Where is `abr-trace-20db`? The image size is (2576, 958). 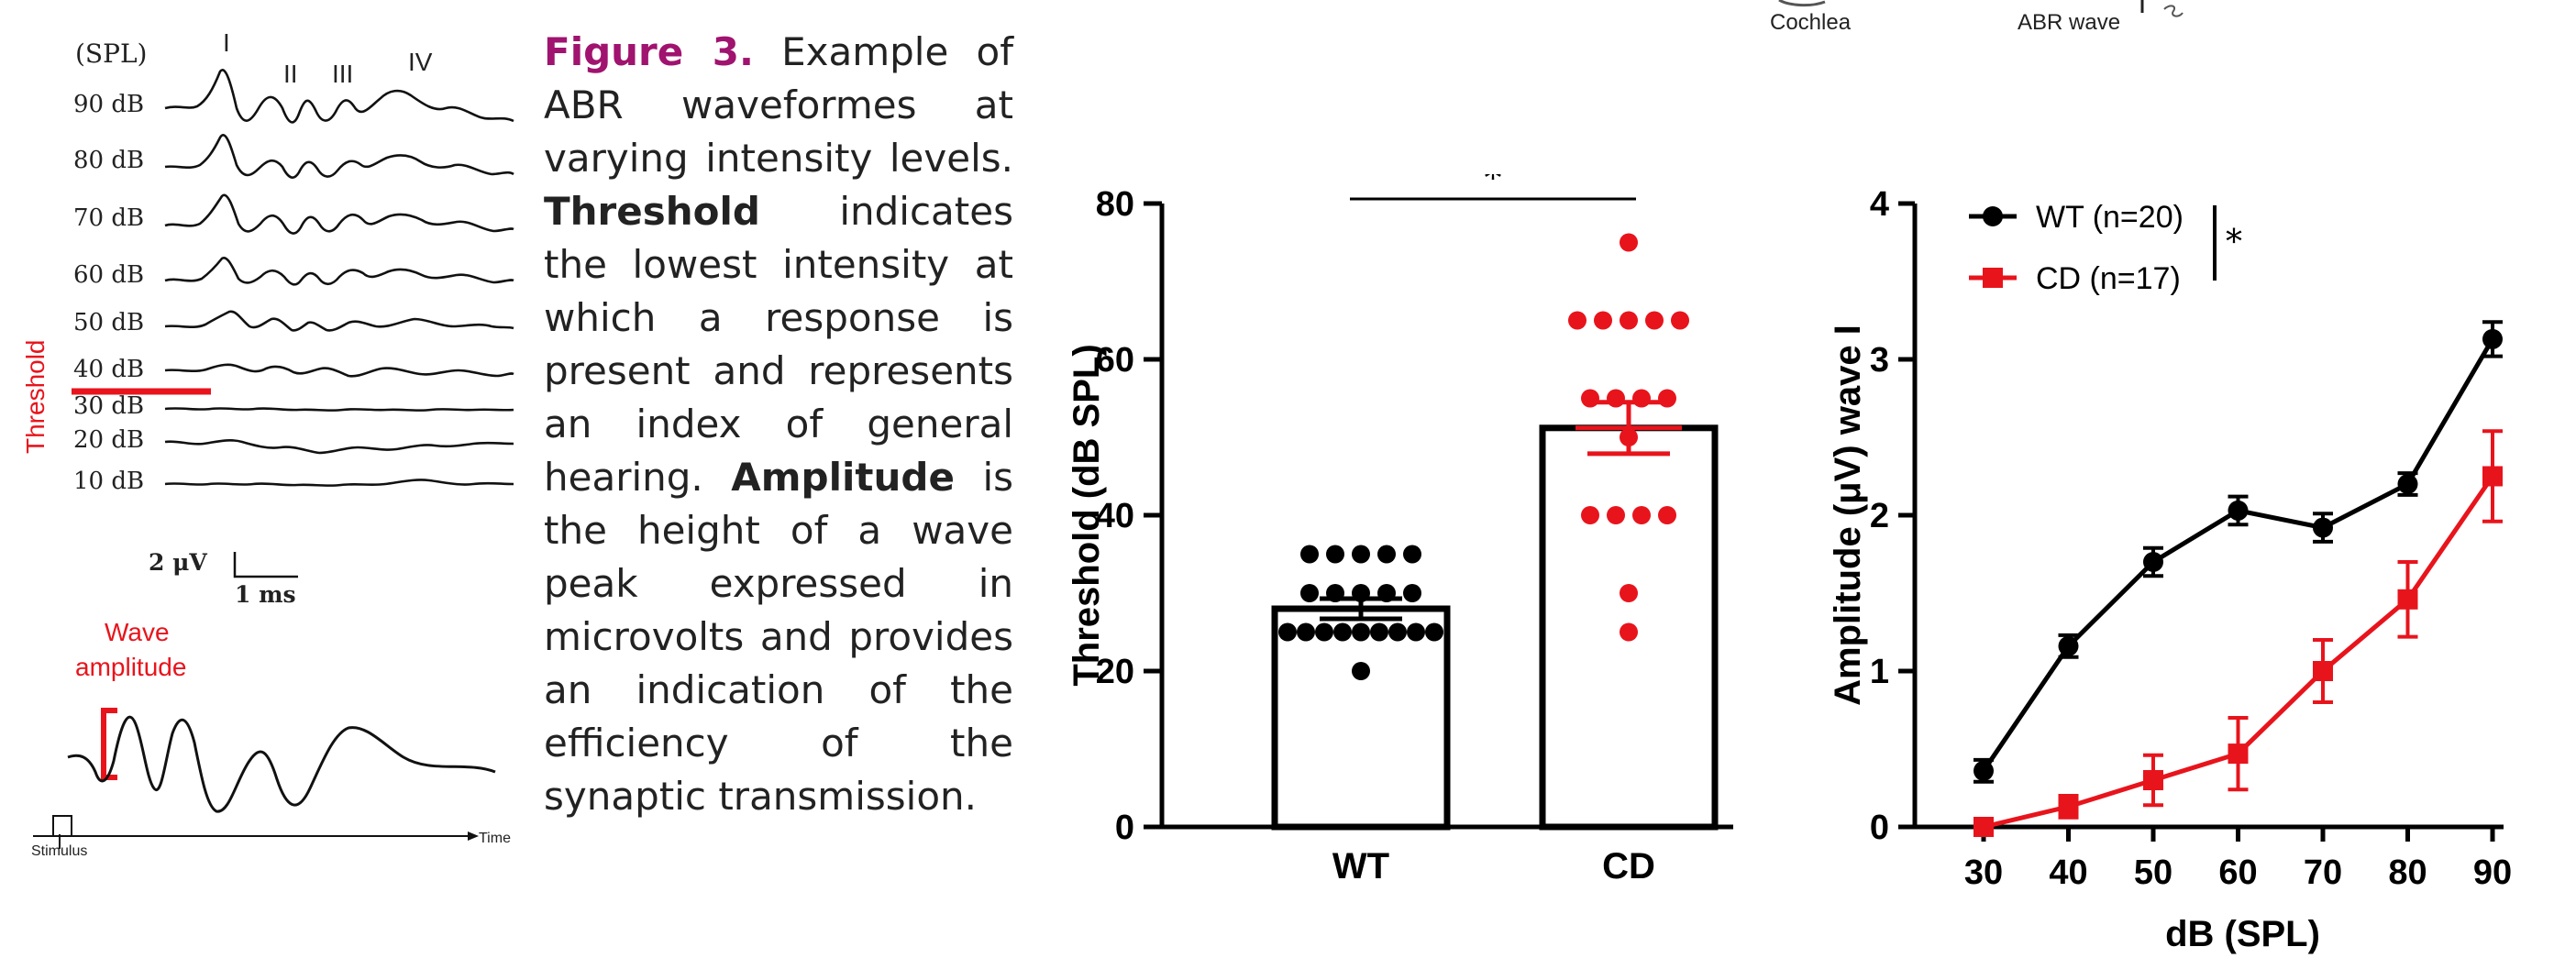 abr-trace-20db is located at coordinates (339, 447).